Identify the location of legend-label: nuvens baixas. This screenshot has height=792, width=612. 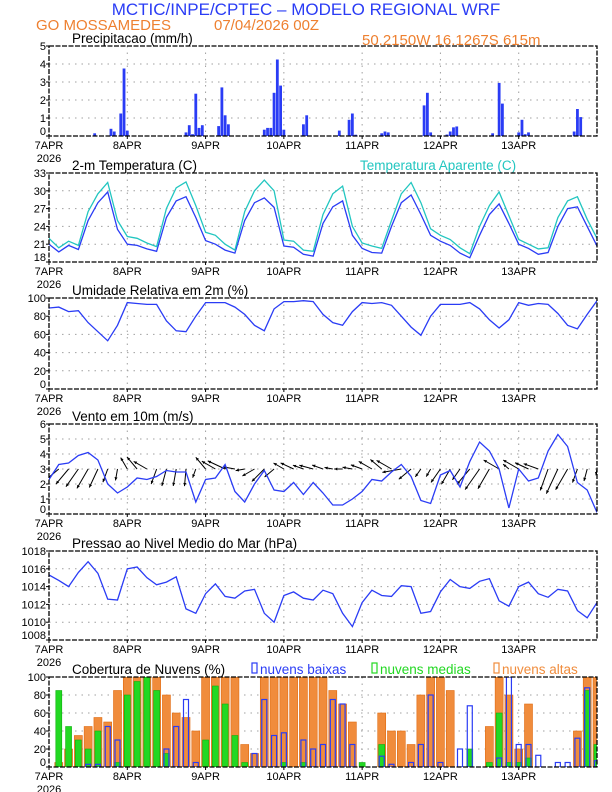
(303, 669).